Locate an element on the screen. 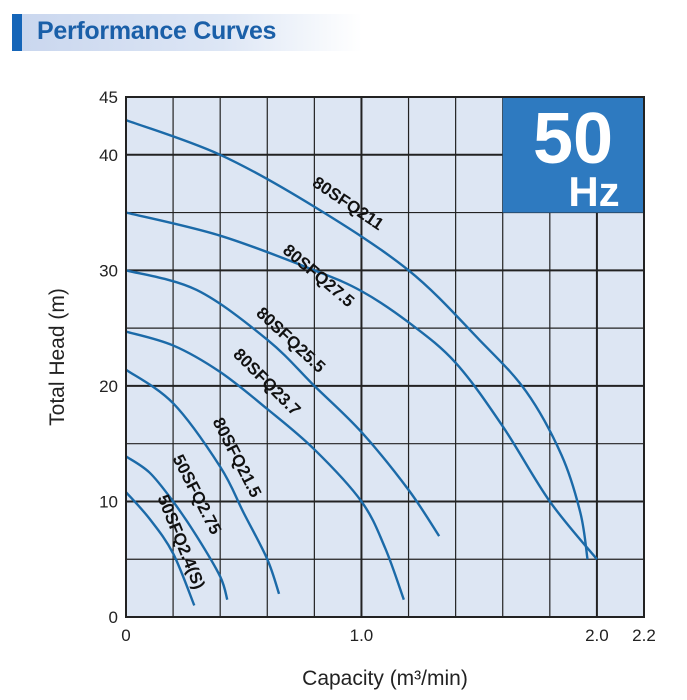 This screenshot has height=700, width=687. title-bar: Performance Curves is located at coordinates (187, 32).